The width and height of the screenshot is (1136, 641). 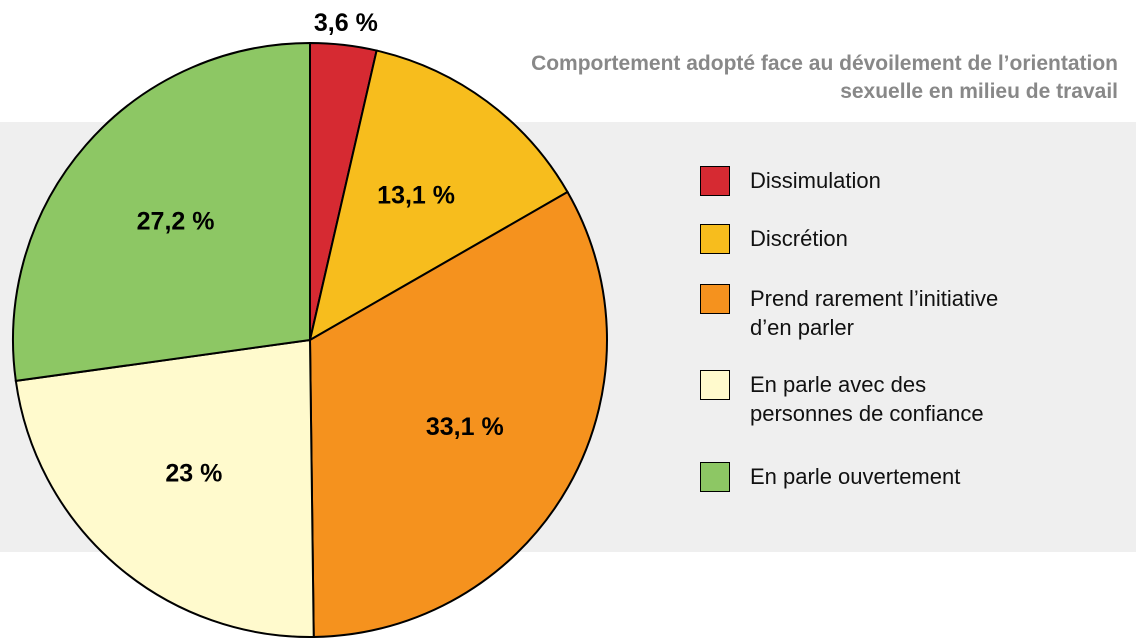 I want to click on legend-item: Prend rarement l’initiative d’en parler, so click(x=850, y=313).